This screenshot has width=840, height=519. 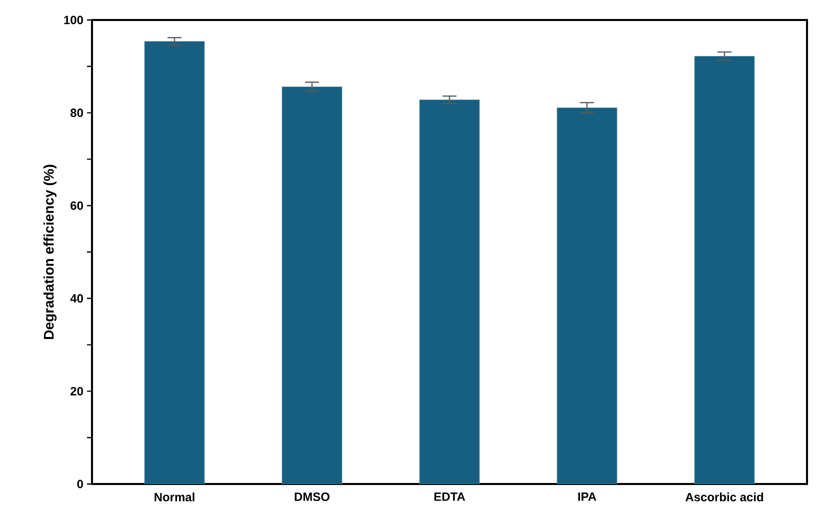 I want to click on y-tick-label: 40, so click(x=76, y=298).